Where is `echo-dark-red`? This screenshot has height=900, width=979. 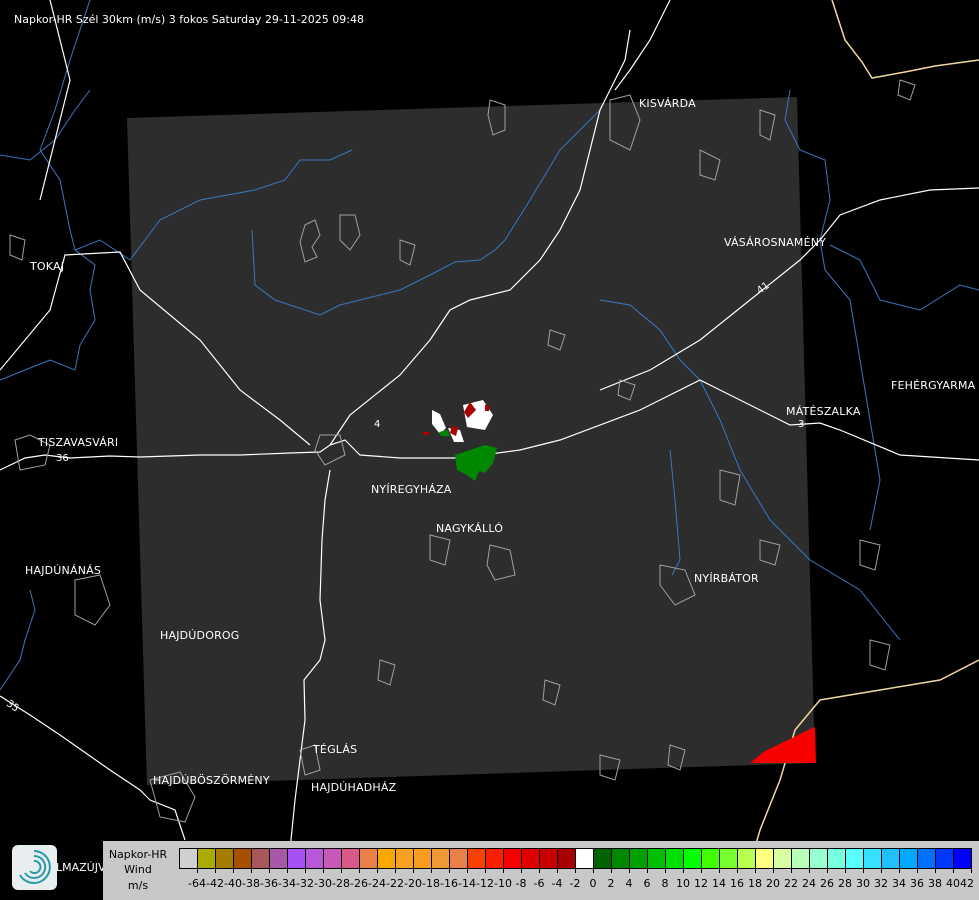 echo-dark-red is located at coordinates (456, 419).